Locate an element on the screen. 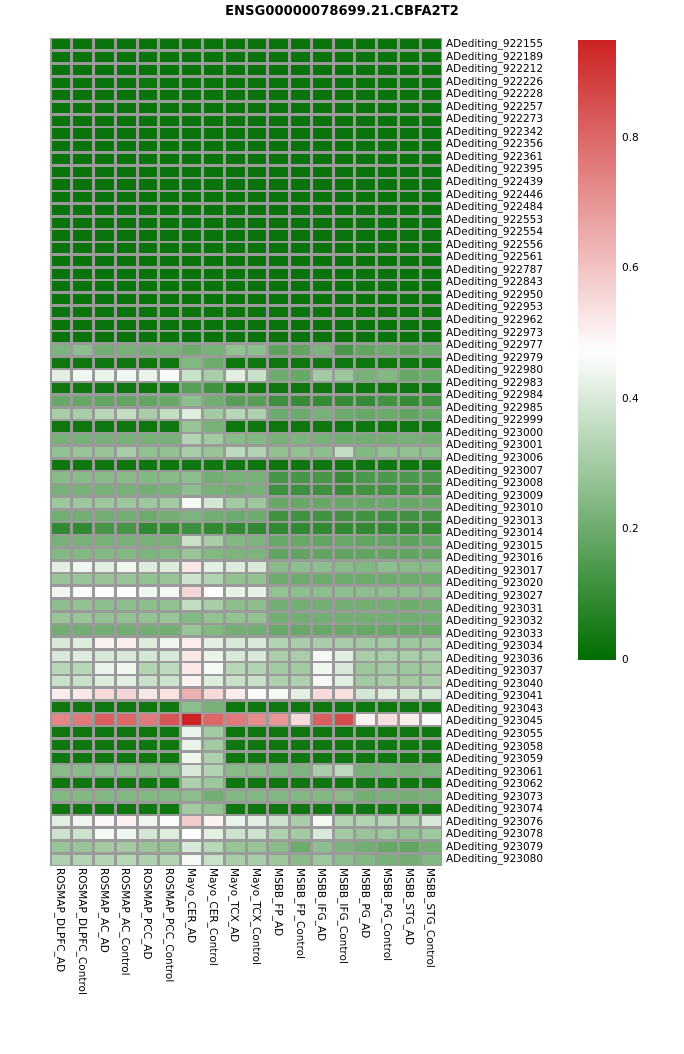 The image size is (684, 1054). row-label: ADediting_922155 is located at coordinates (494, 43).